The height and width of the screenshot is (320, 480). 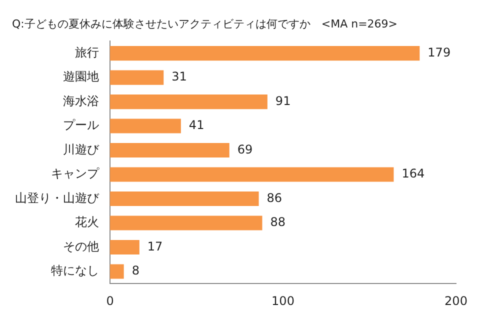 What do you see at coordinates (278, 222) in the screenshot?
I see `data-label: 88` at bounding box center [278, 222].